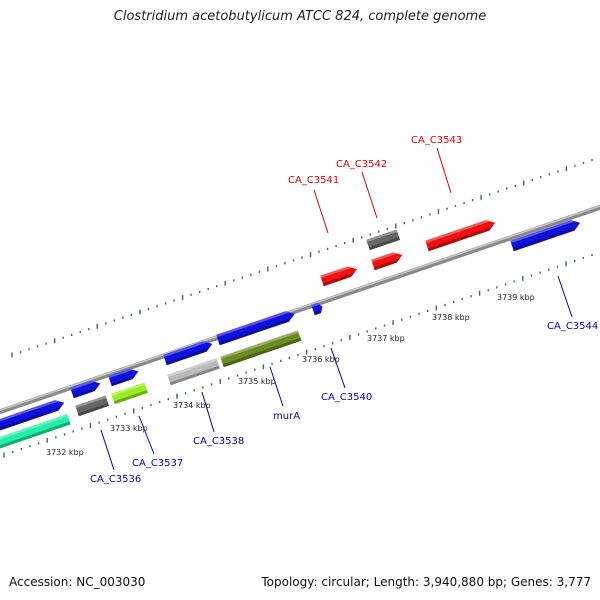 Image resolution: width=600 pixels, height=600 pixels. Describe the element at coordinates (120, 373) in the screenshot. I see `feature-5-shine` at that location.